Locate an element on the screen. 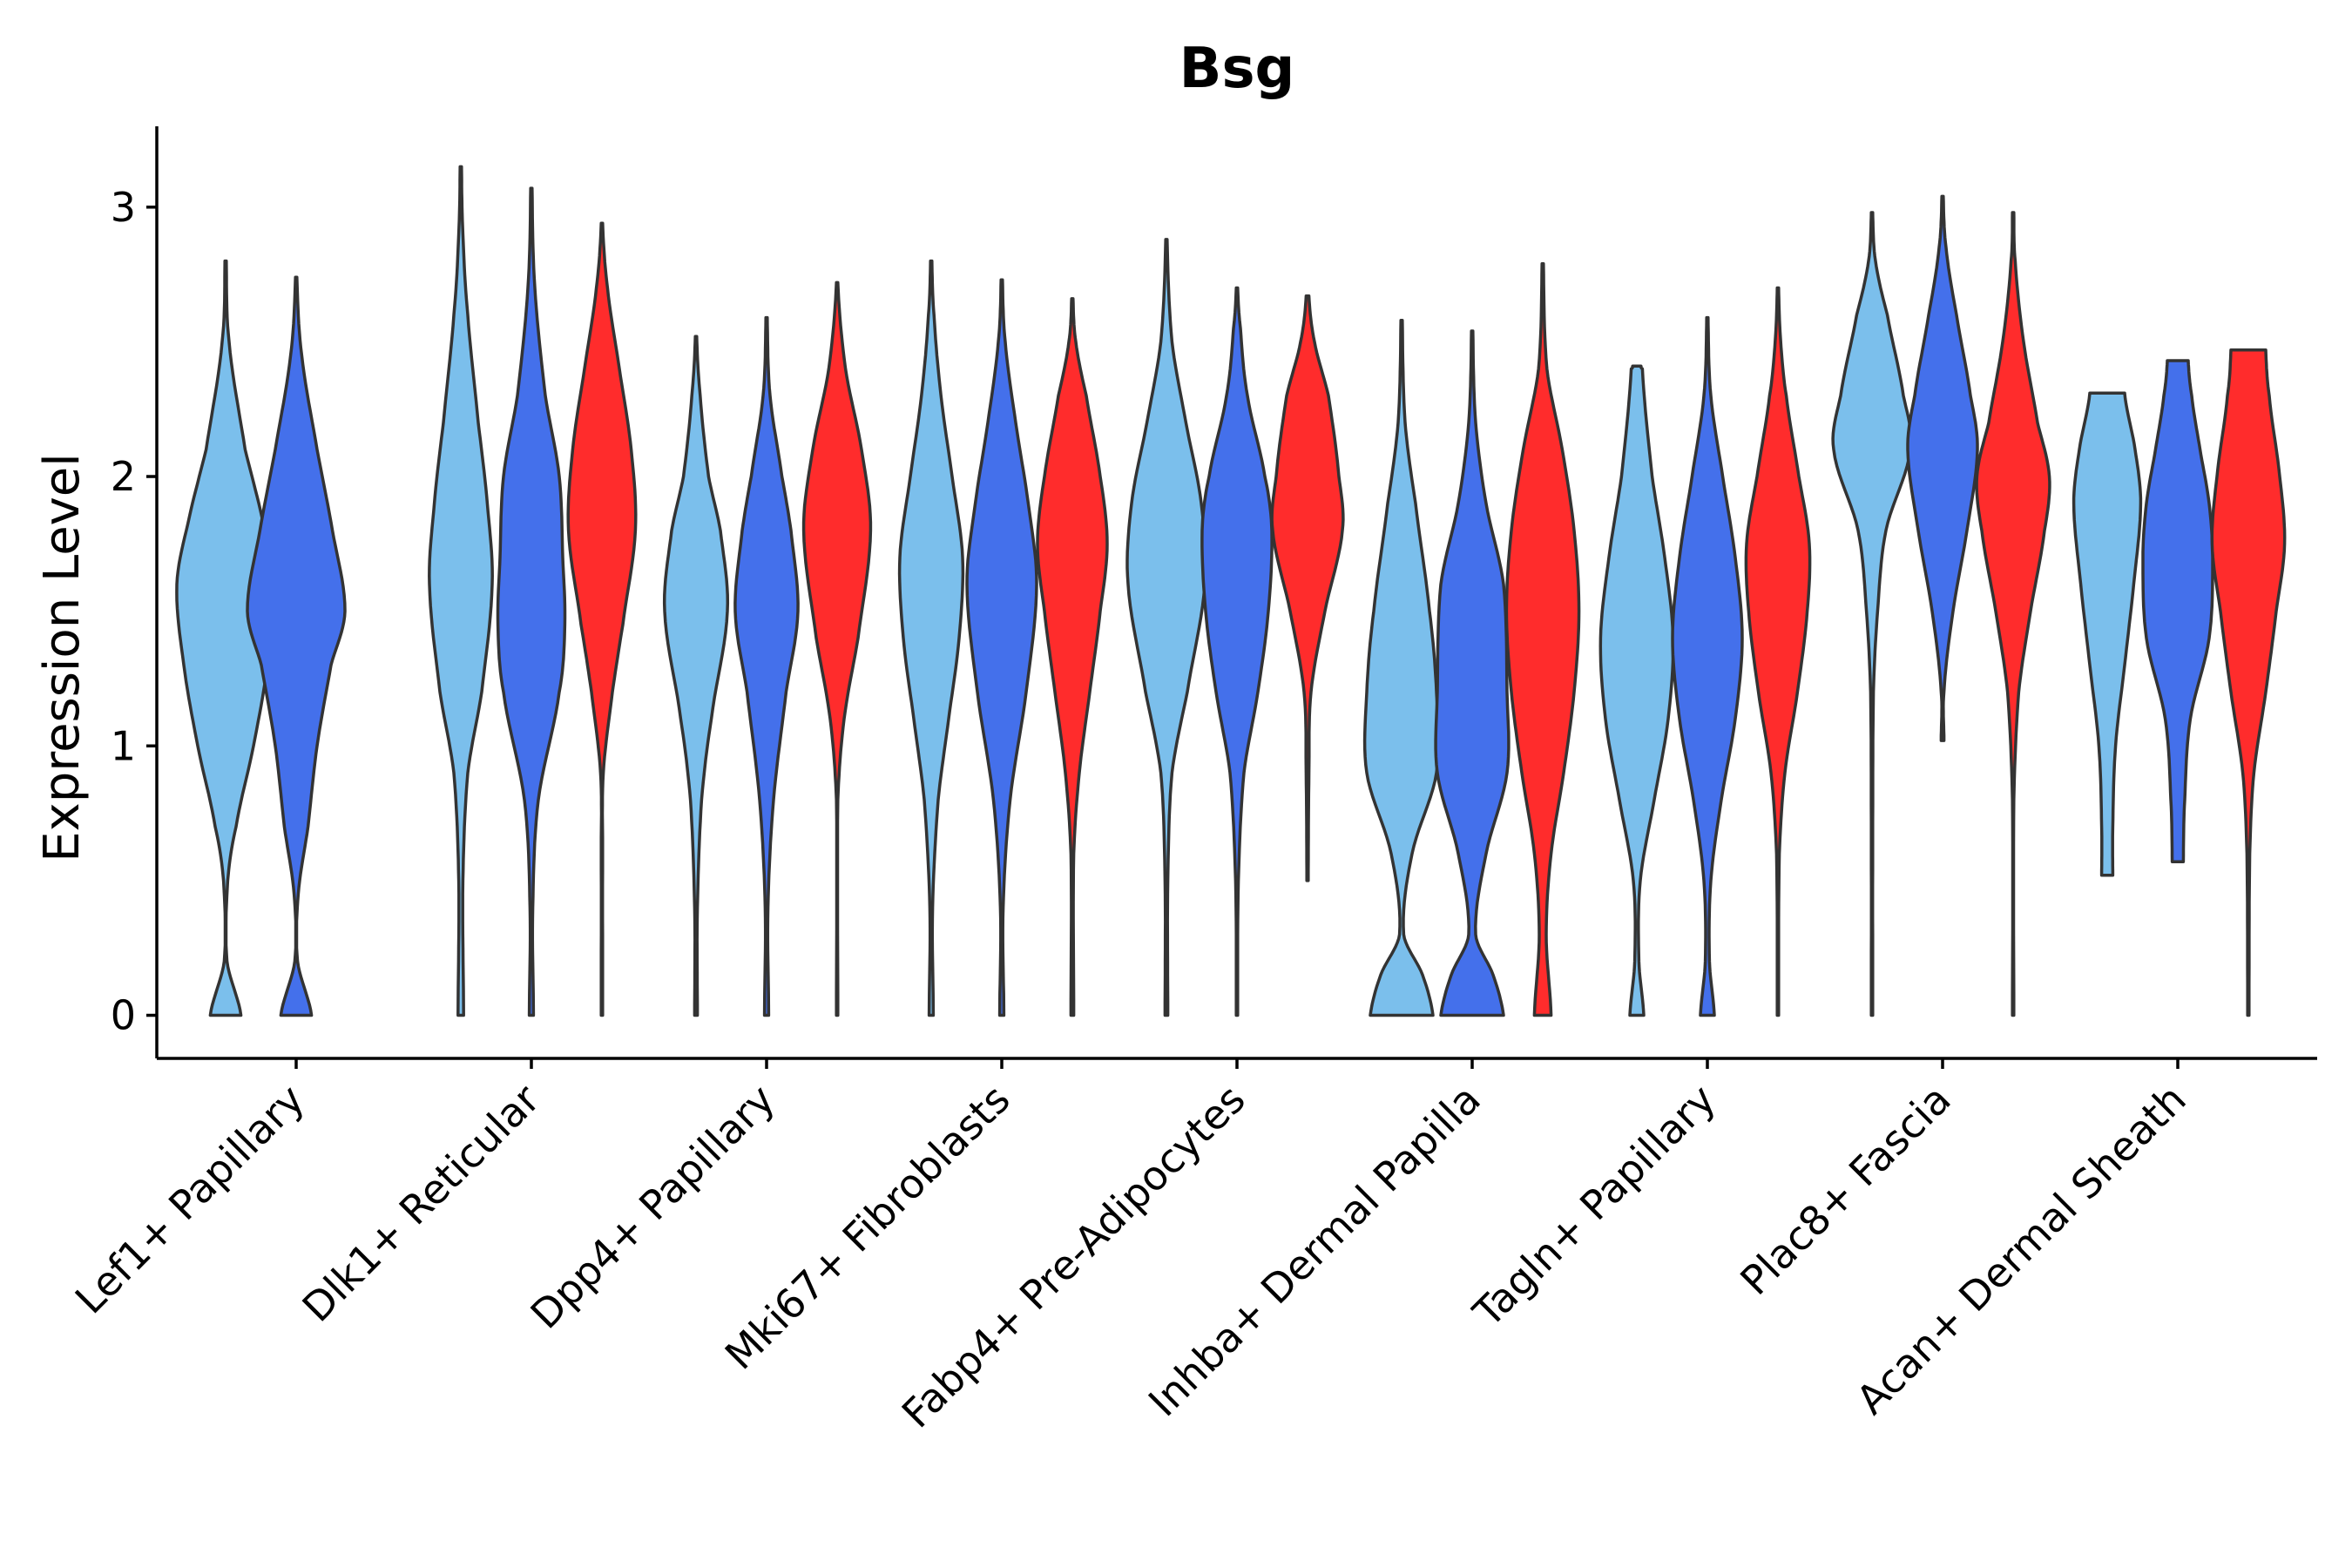  x-tick-label: Plac8+ Fascia is located at coordinates (1845, 1190).